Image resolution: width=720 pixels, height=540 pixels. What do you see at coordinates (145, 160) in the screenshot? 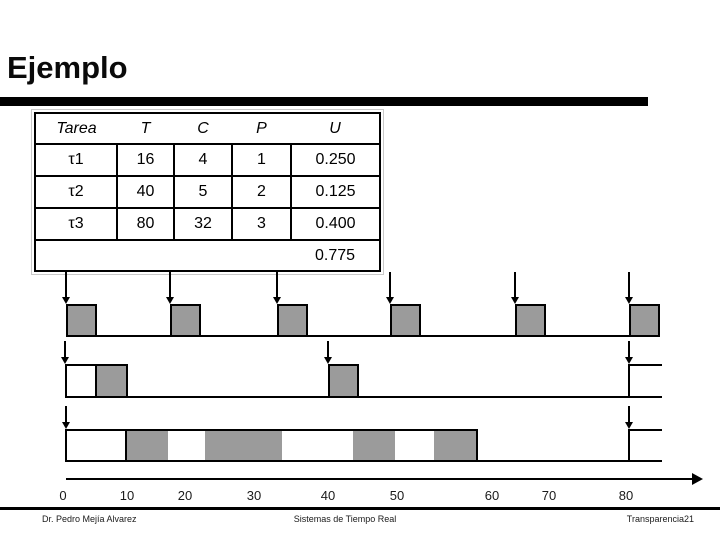
I see `table-cell: 16` at bounding box center [145, 160].